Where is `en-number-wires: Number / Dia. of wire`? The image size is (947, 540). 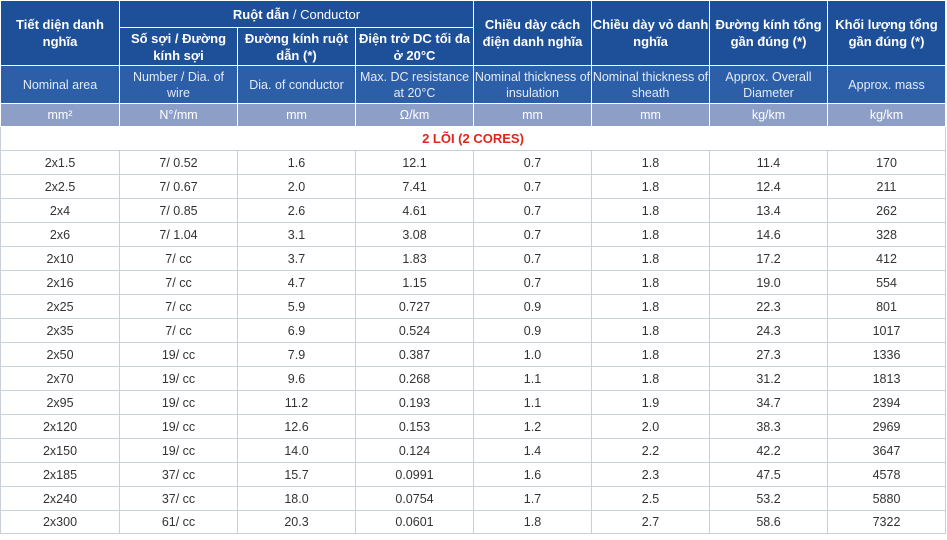
en-number-wires: Number / Dia. of wire is located at coordinates (178, 84).